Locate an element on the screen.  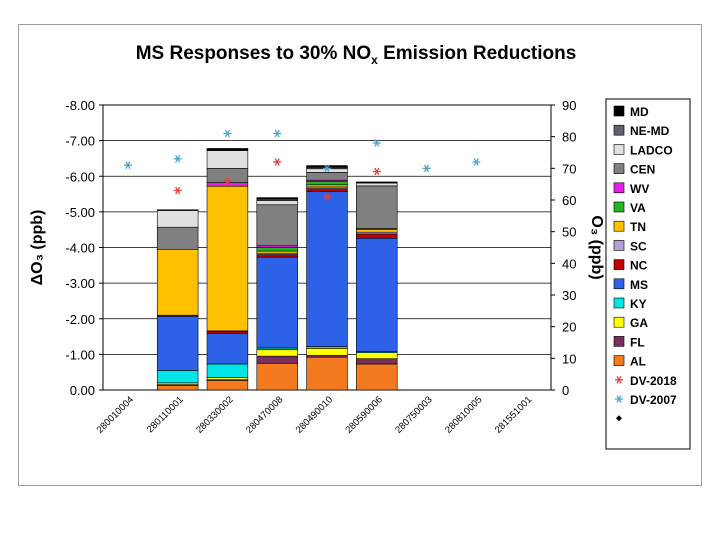
legend-label: AL is located at coordinates (638, 362).